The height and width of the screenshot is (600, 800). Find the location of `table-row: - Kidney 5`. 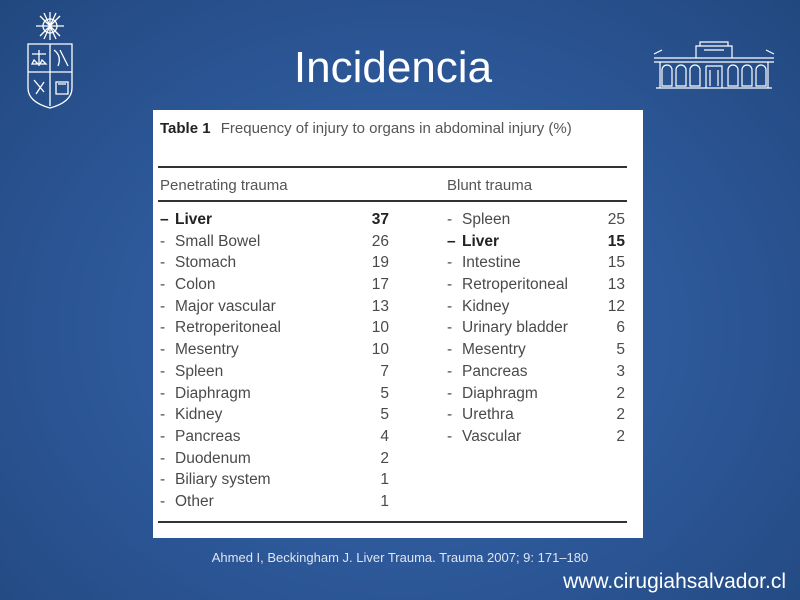

table-row: - Kidney 5 is located at coordinates (274, 415).